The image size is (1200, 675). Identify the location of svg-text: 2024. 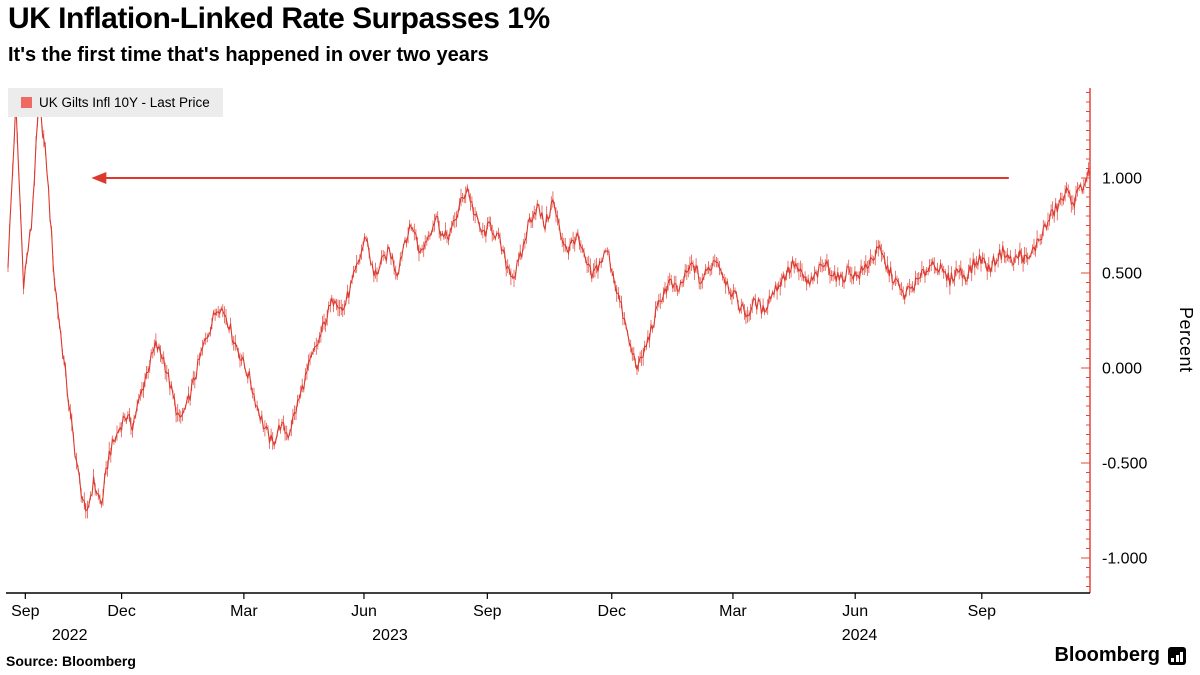
(860, 635).